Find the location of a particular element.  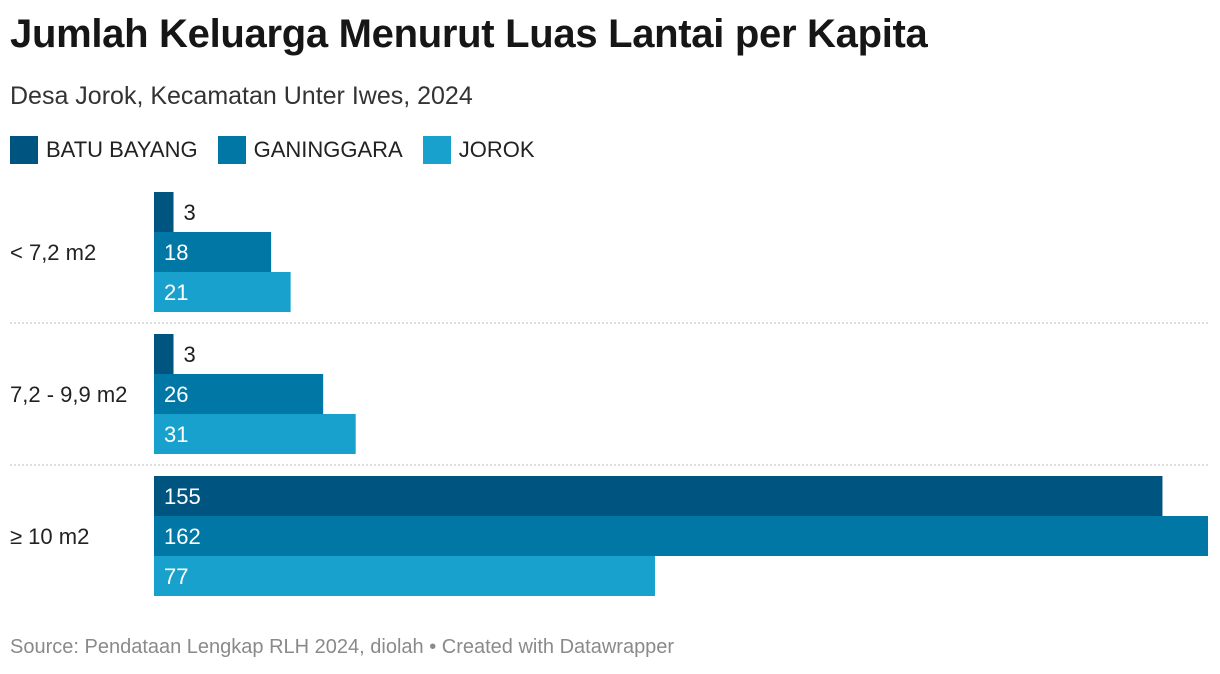

value-label-ganinggara-1: 26 is located at coordinates (176, 394).